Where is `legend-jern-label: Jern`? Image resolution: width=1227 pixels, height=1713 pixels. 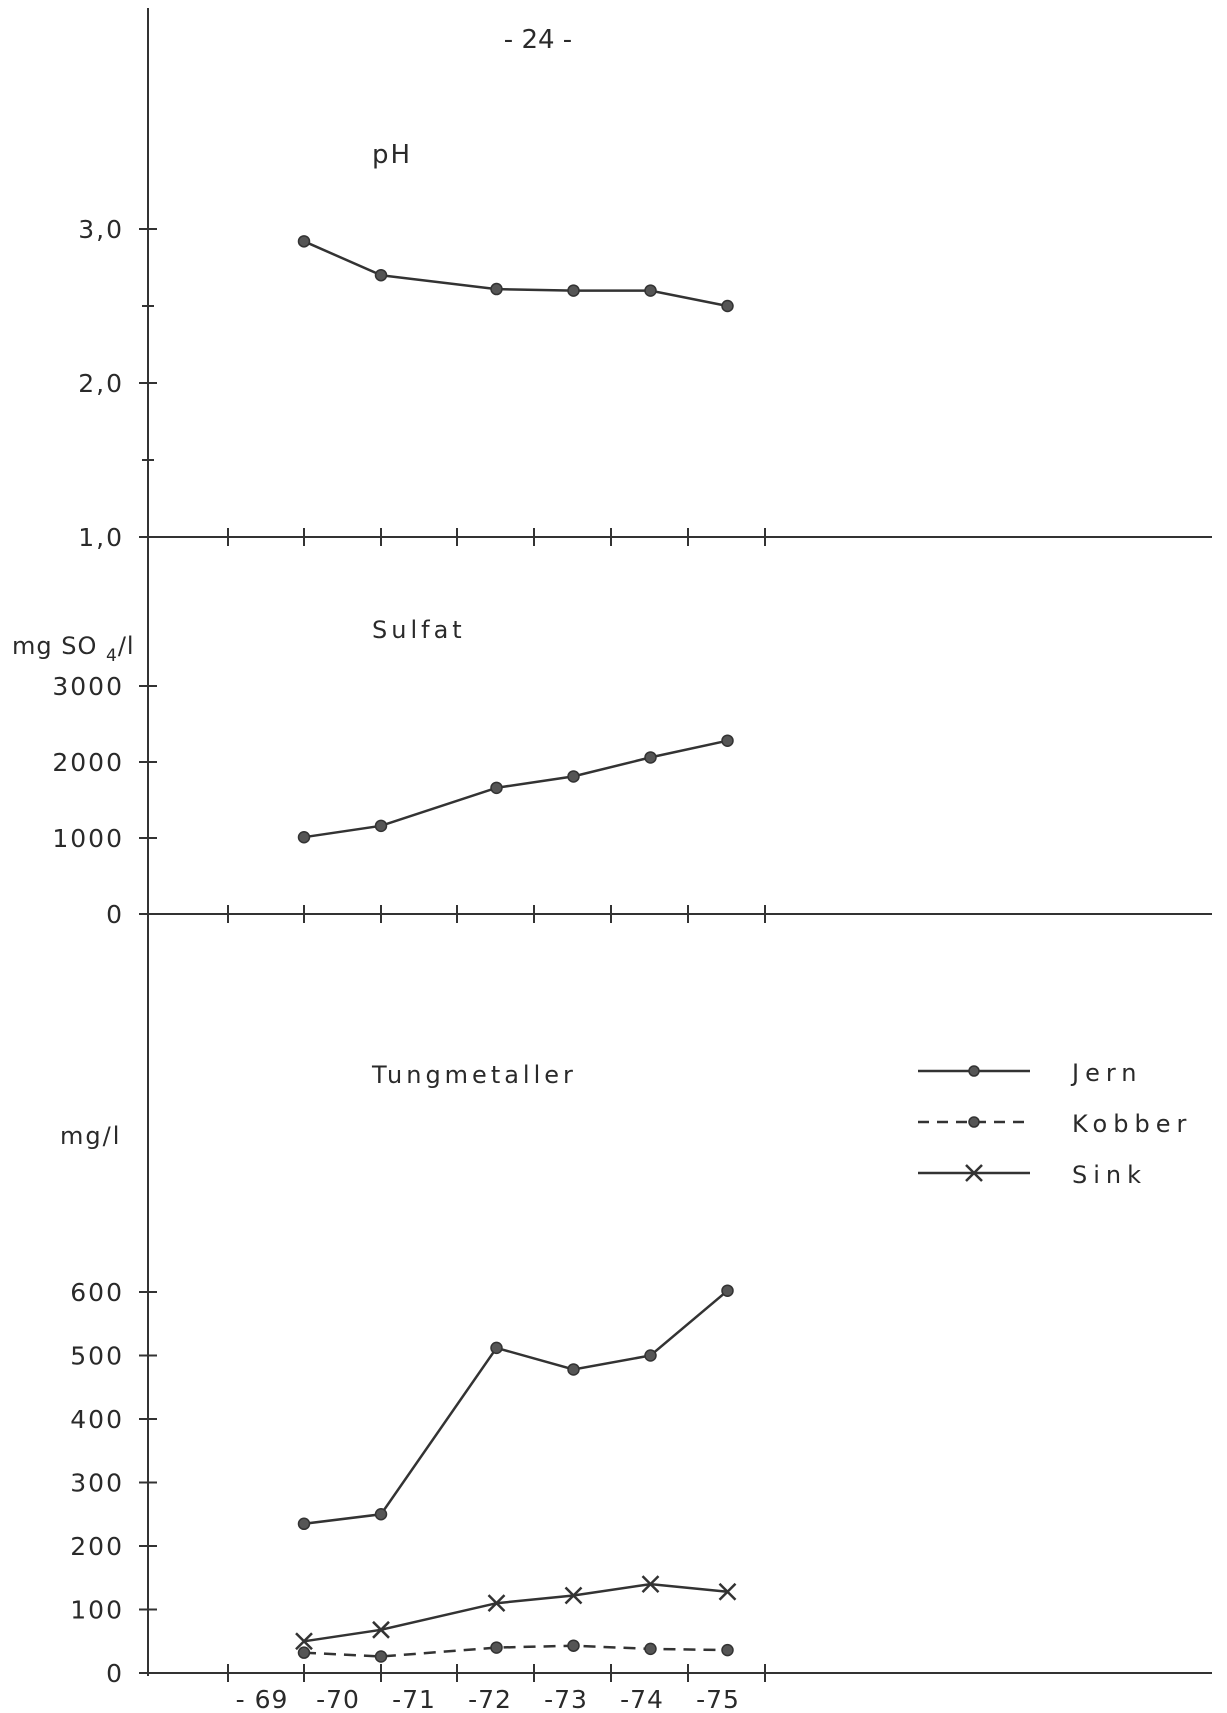 legend-jern-label: Jern is located at coordinates (1106, 1073).